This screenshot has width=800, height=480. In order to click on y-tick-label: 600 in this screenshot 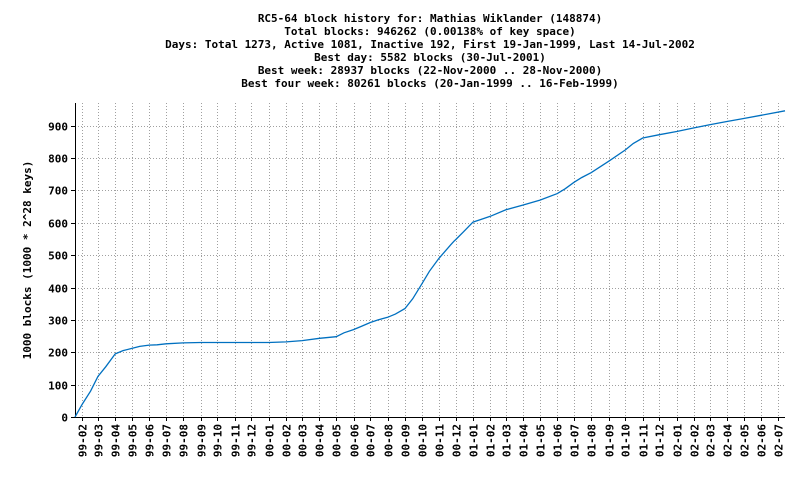, I will do `click(58, 224)`.